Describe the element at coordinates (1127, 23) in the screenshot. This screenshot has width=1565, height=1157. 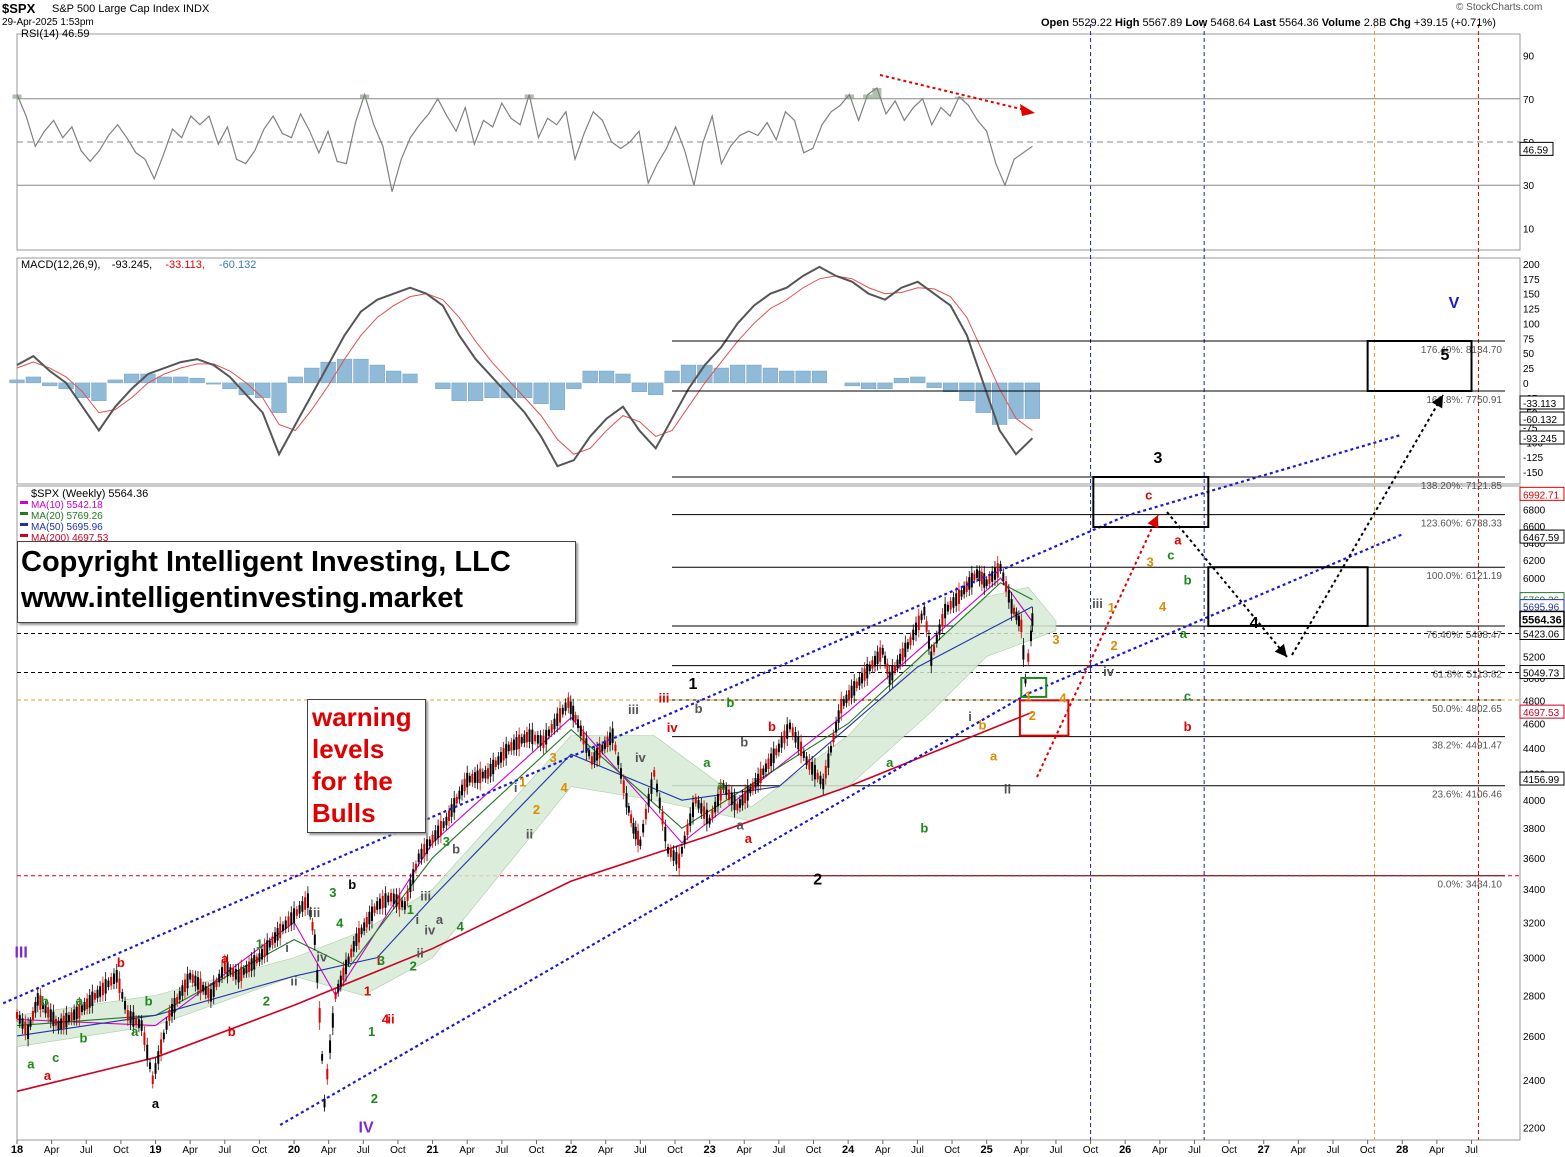
I see `high-label: High` at that location.